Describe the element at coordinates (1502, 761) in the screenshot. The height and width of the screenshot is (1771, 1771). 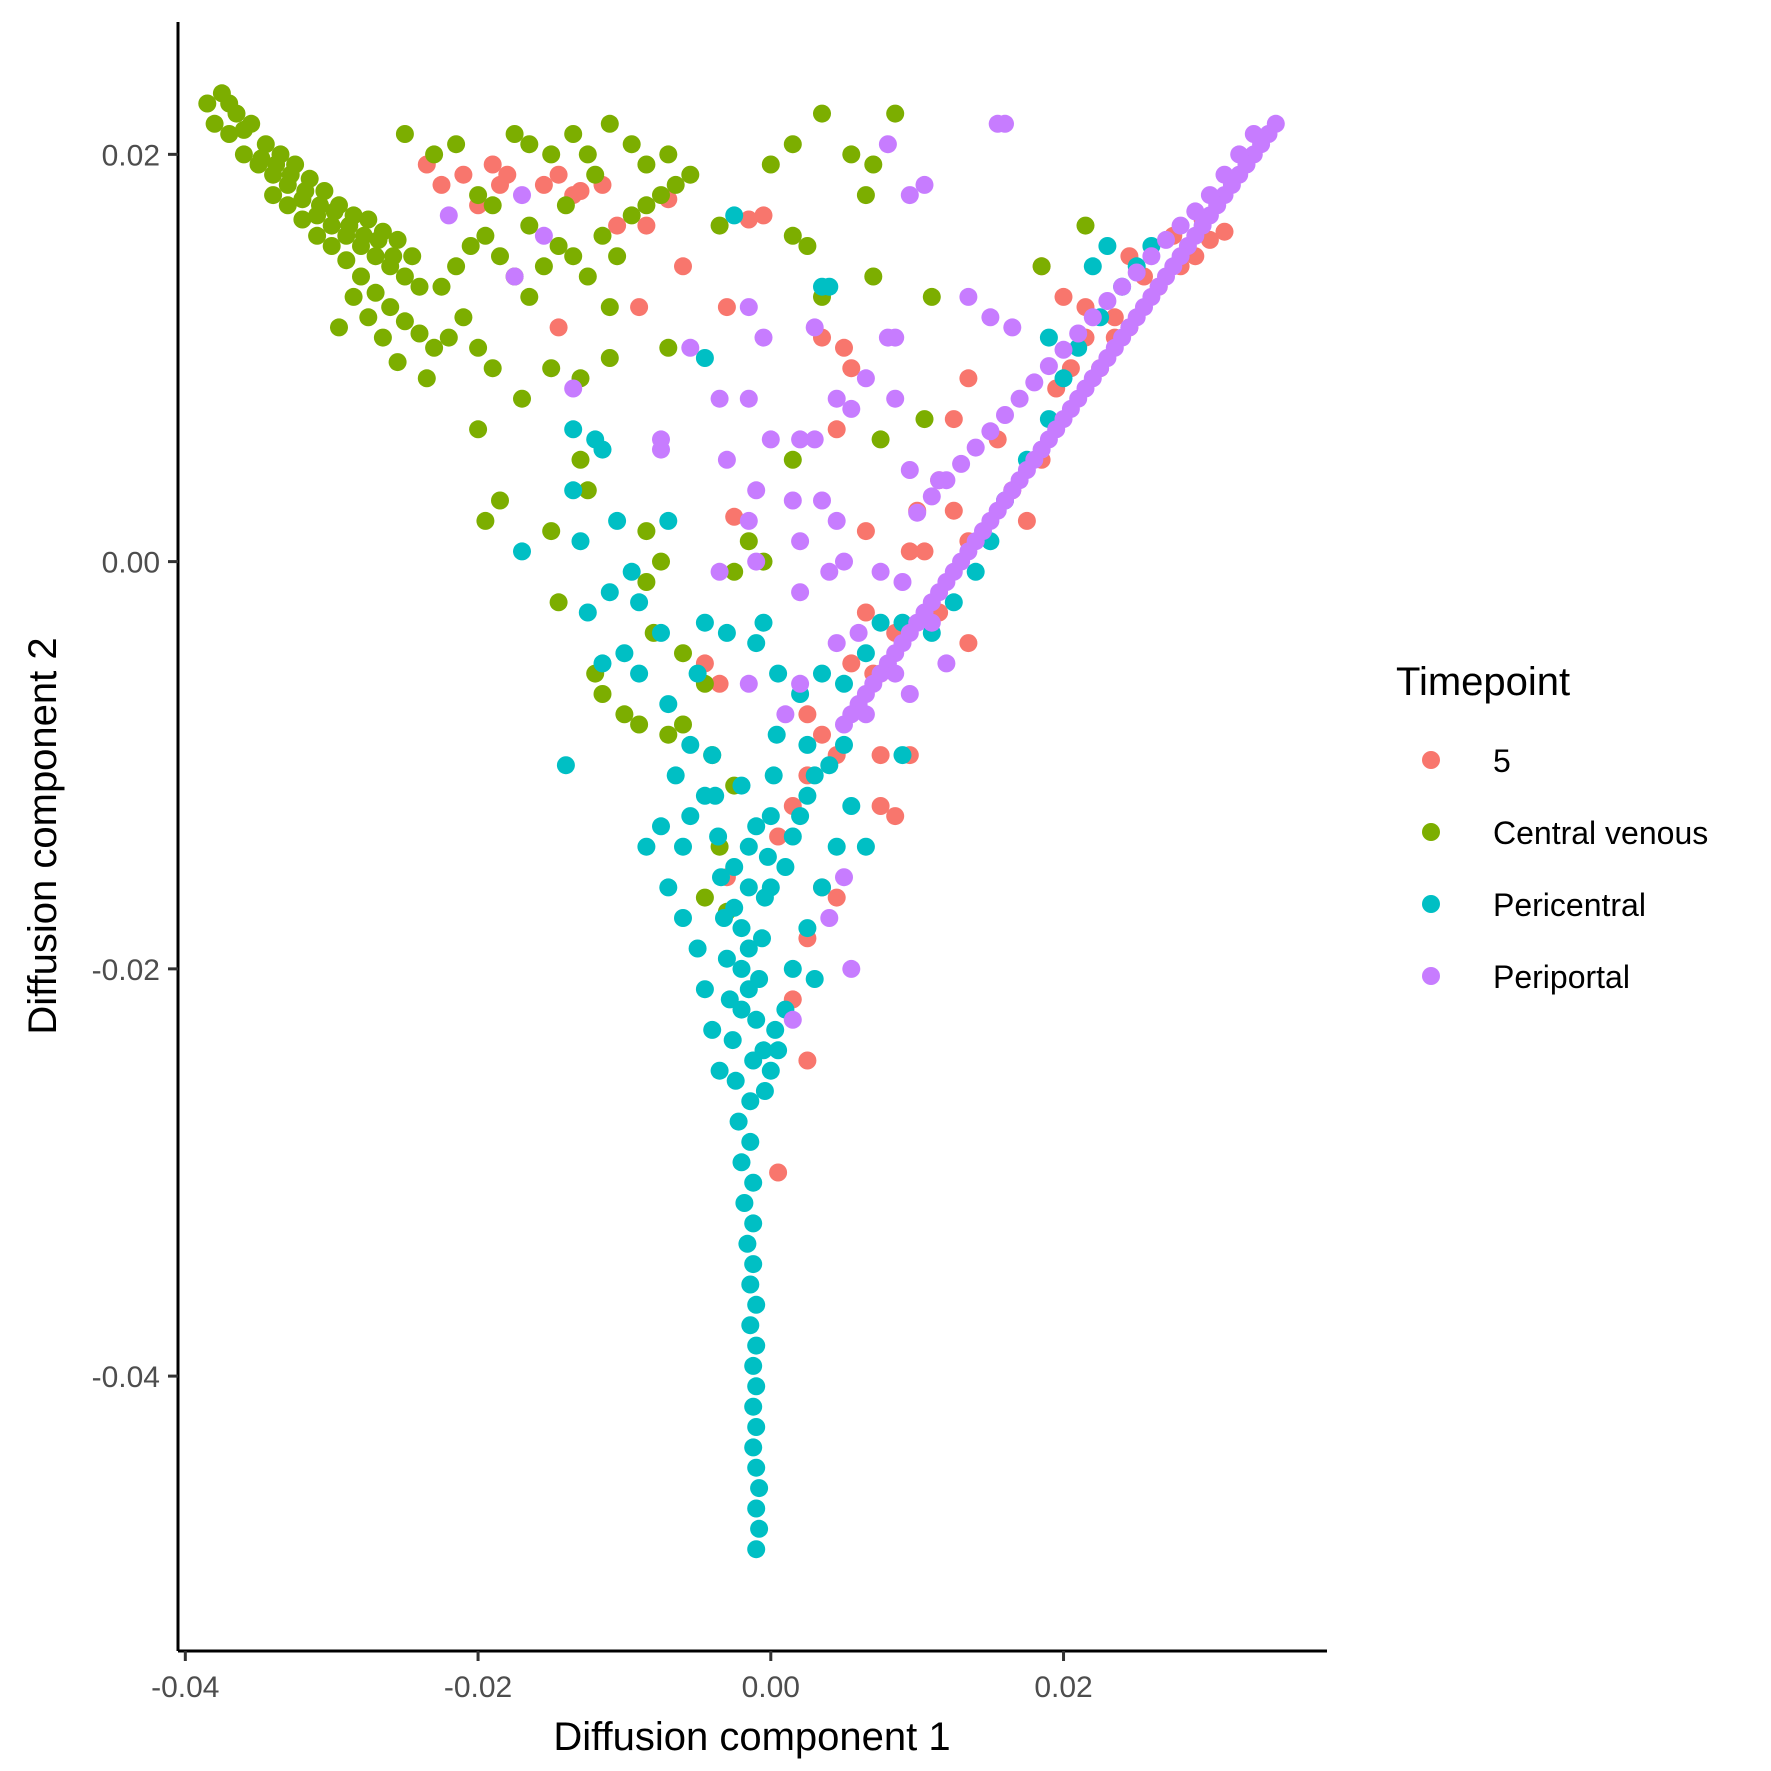
I see `legend-label: 5` at that location.